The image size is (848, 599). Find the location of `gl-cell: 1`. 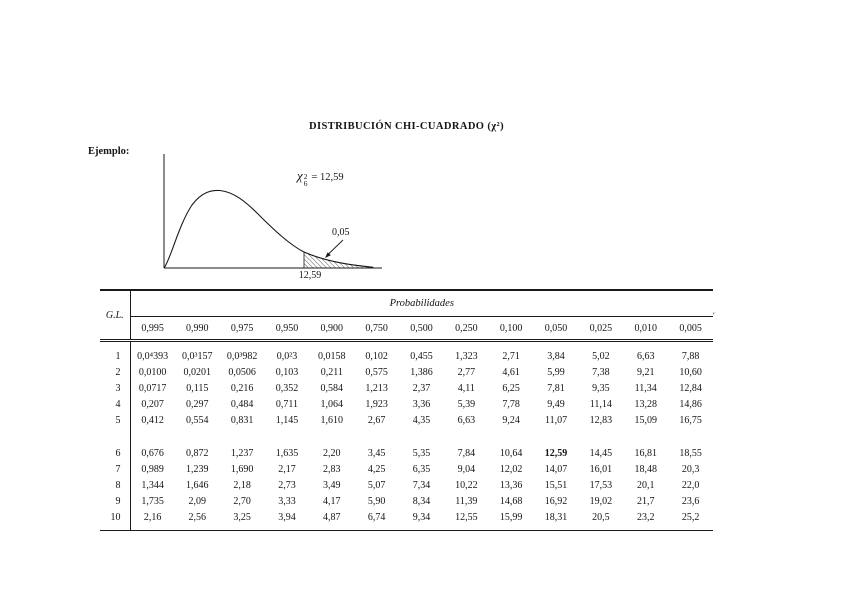

gl-cell: 1 is located at coordinates (115, 352).